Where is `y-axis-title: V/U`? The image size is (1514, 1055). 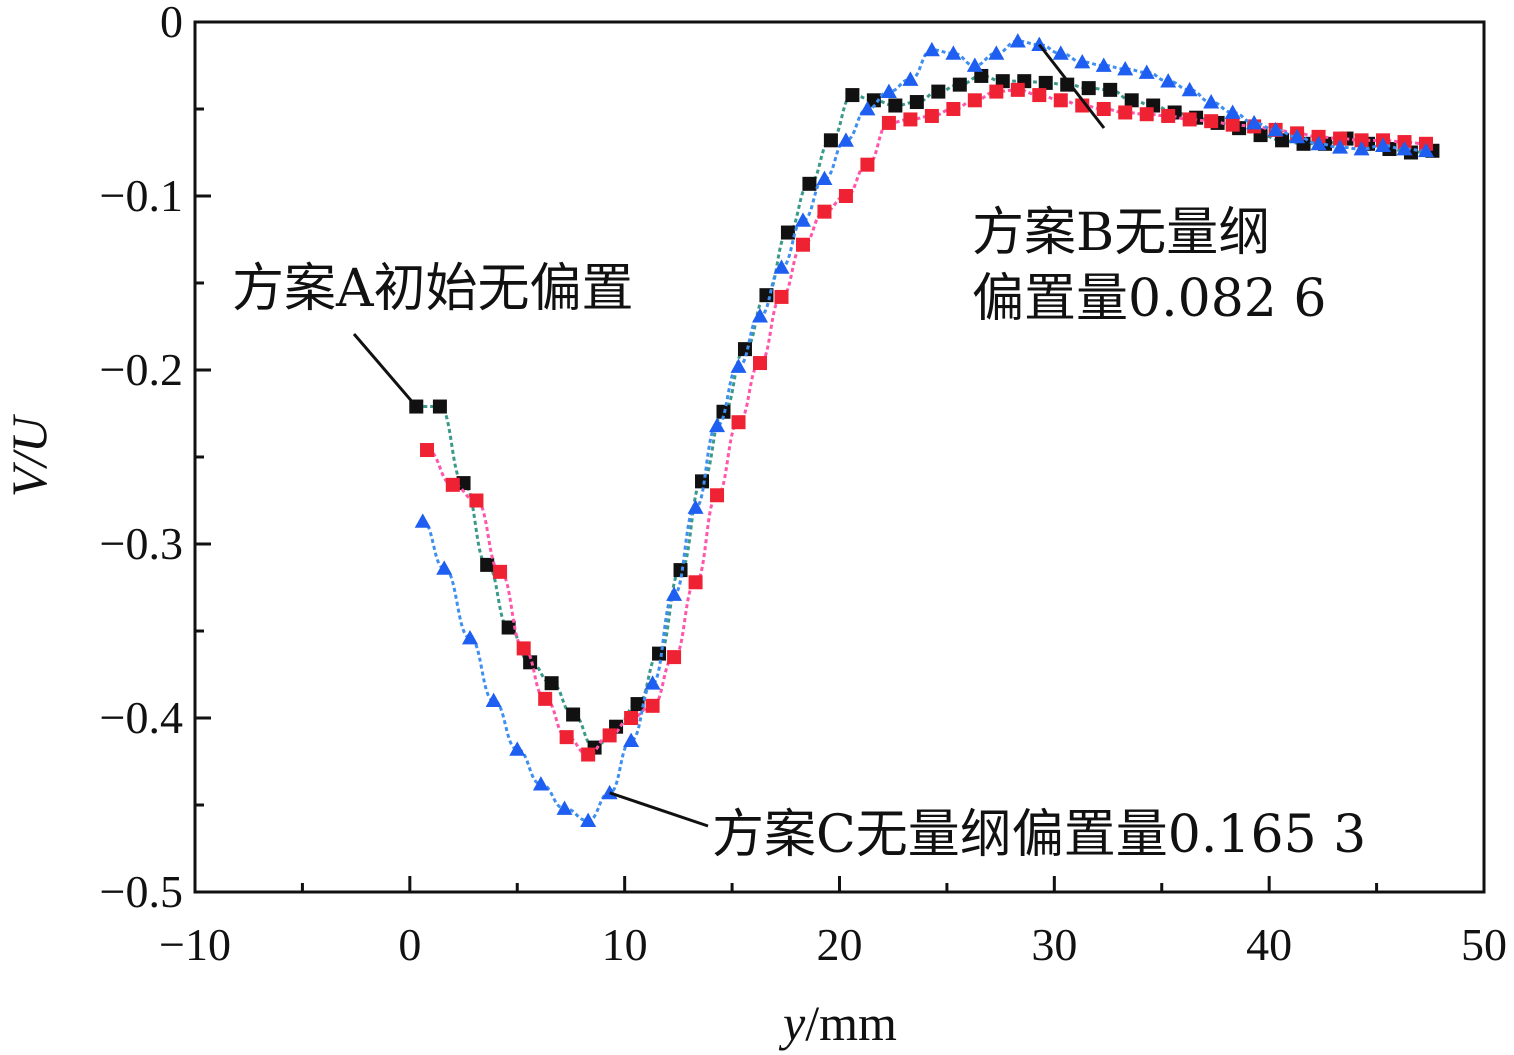 y-axis-title: V/U is located at coordinates (29, 455).